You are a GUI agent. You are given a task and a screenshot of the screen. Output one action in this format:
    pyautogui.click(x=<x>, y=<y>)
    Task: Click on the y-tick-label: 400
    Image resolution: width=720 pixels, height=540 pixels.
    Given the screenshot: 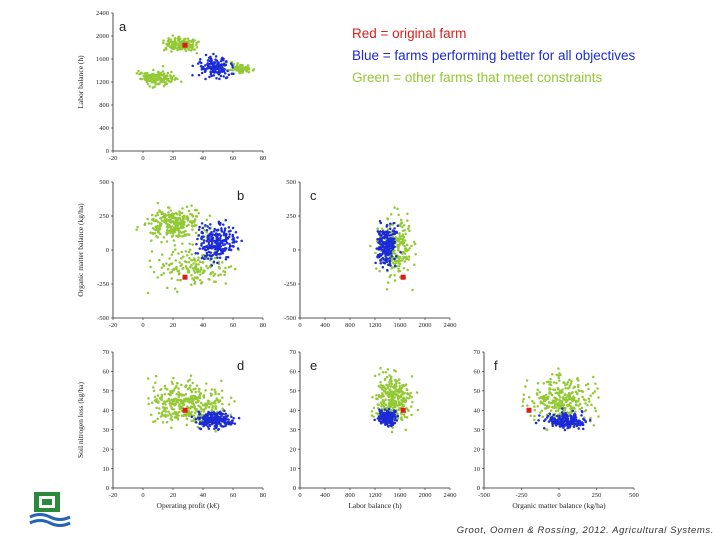 What is the action you would take?
    pyautogui.click(x=104, y=128)
    